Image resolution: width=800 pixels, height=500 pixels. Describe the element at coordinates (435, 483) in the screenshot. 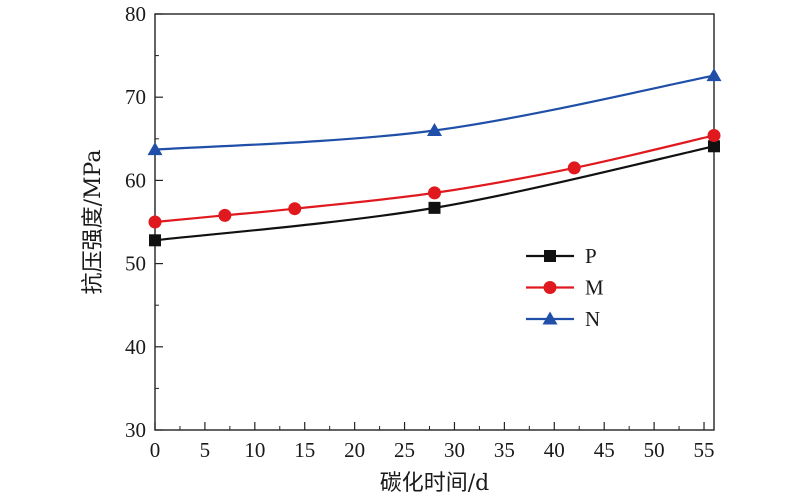

I see `x-axis-label: 碳化时间/d` at that location.